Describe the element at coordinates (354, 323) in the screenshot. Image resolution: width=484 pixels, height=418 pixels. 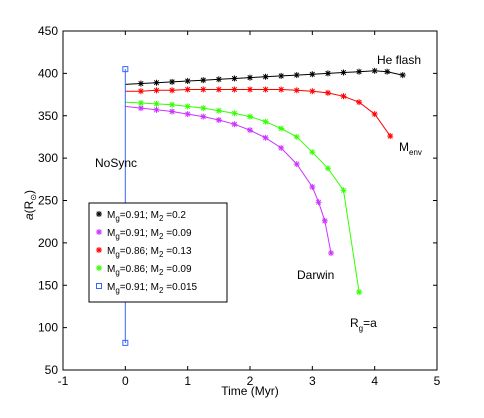
I see `annotation-rg-main: R` at that location.